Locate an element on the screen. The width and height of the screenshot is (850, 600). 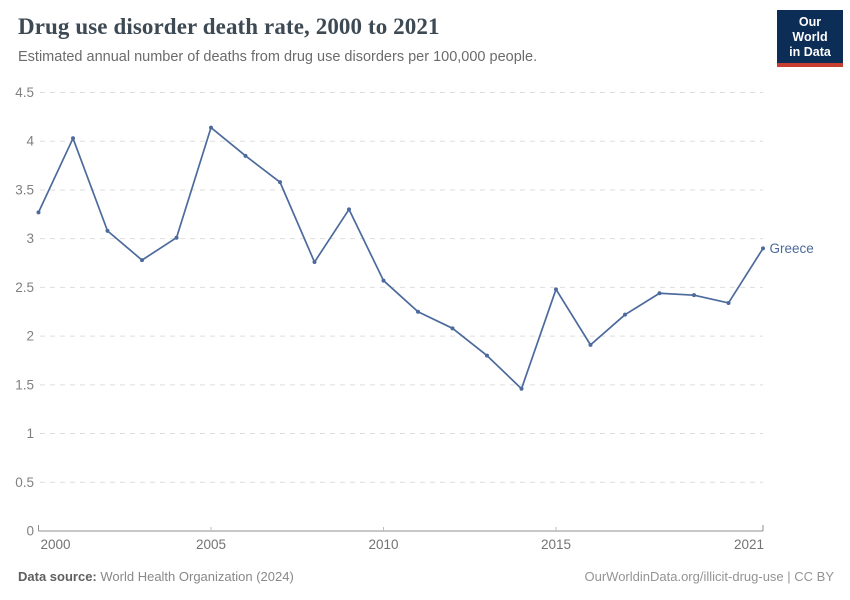
owid-logo: Our World in Data is located at coordinates (810, 39).